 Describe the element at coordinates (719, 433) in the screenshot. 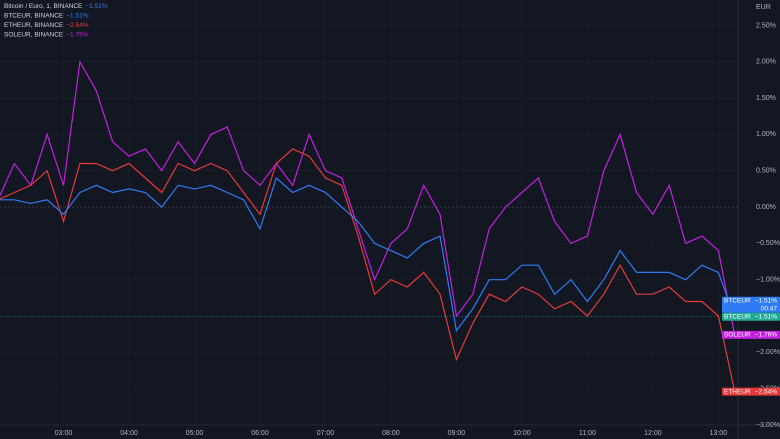

I see `x-tick-label: 13:00` at that location.